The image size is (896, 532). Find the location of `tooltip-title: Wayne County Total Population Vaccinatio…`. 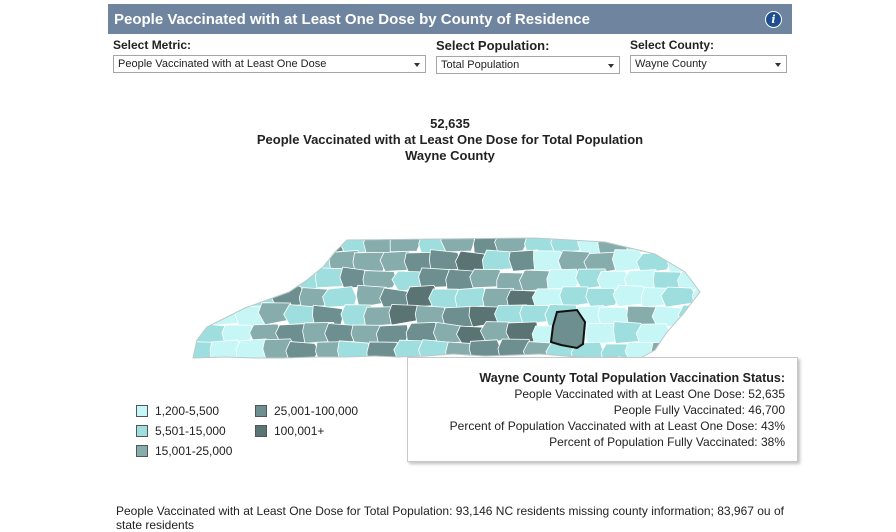

tooltip-title: Wayne County Total Population Vaccinatio… is located at coordinates (632, 378).